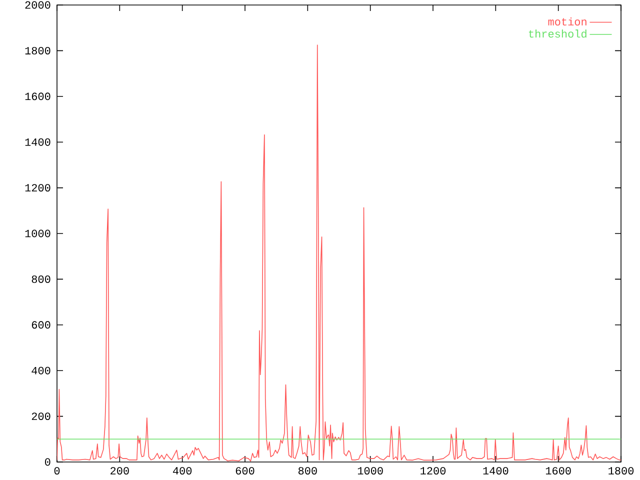 The width and height of the screenshot is (640, 480). I want to click on x-tick-label: 1400, so click(495, 471).